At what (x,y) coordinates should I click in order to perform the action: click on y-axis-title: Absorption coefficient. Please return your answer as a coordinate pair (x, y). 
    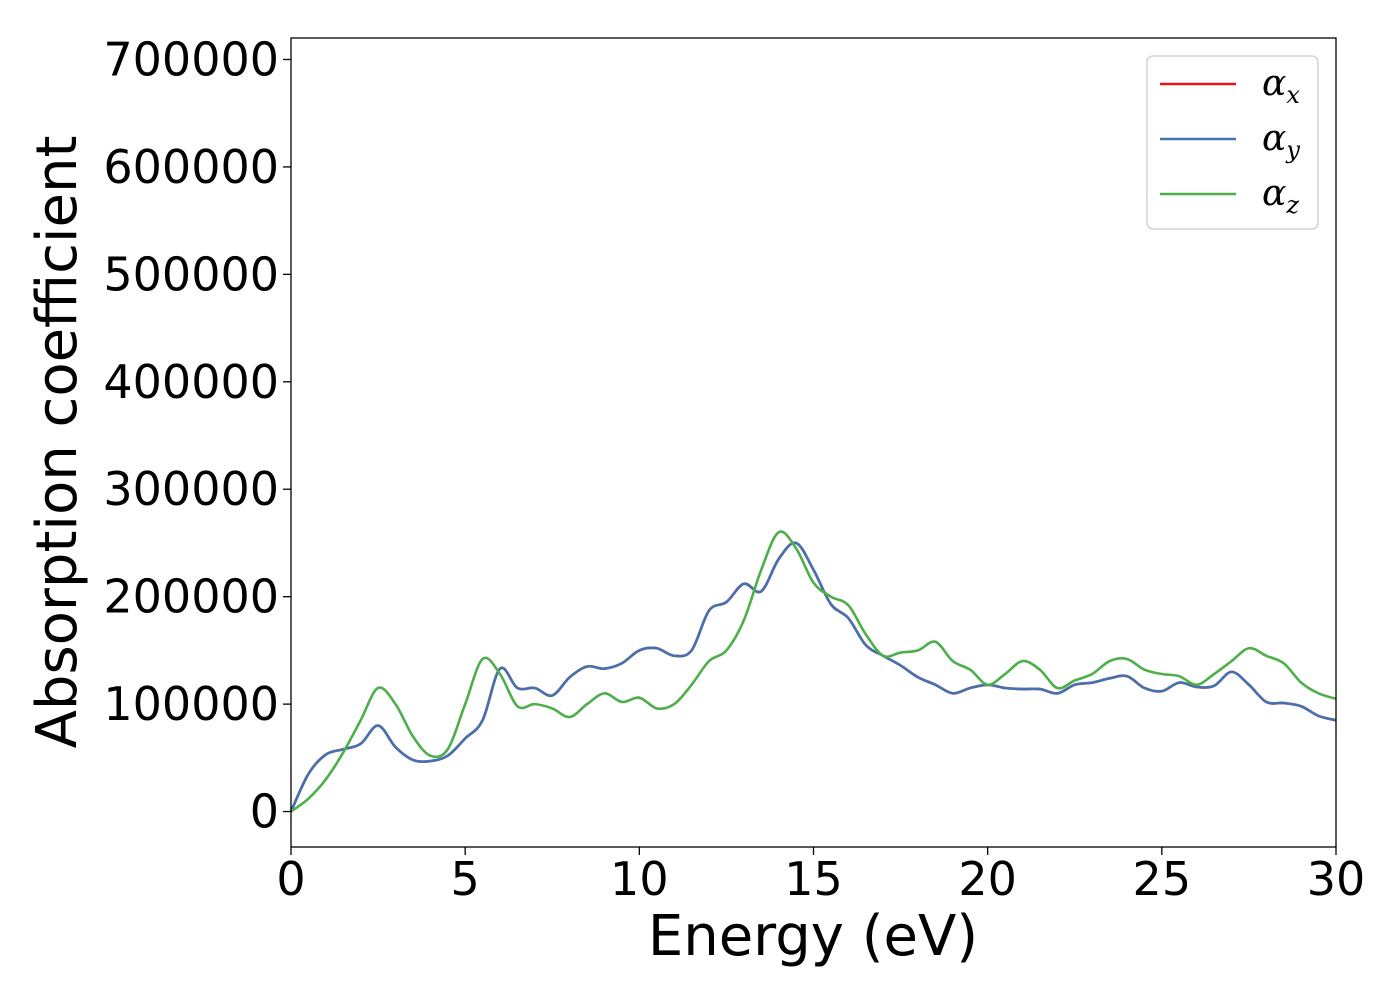
    Looking at the image, I should click on (57, 442).